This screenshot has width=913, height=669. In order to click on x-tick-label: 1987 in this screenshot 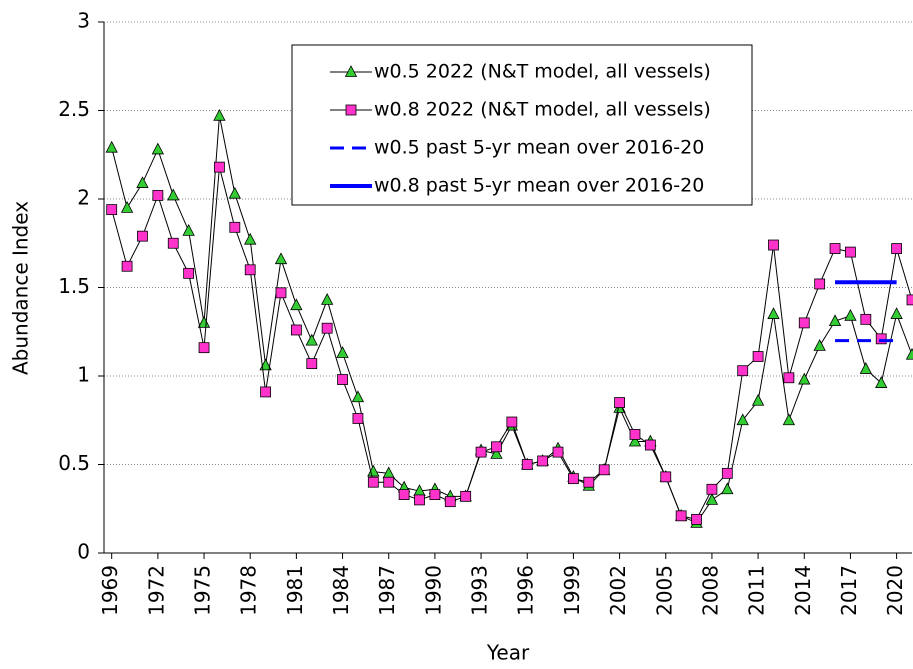, I will do `click(387, 590)`.